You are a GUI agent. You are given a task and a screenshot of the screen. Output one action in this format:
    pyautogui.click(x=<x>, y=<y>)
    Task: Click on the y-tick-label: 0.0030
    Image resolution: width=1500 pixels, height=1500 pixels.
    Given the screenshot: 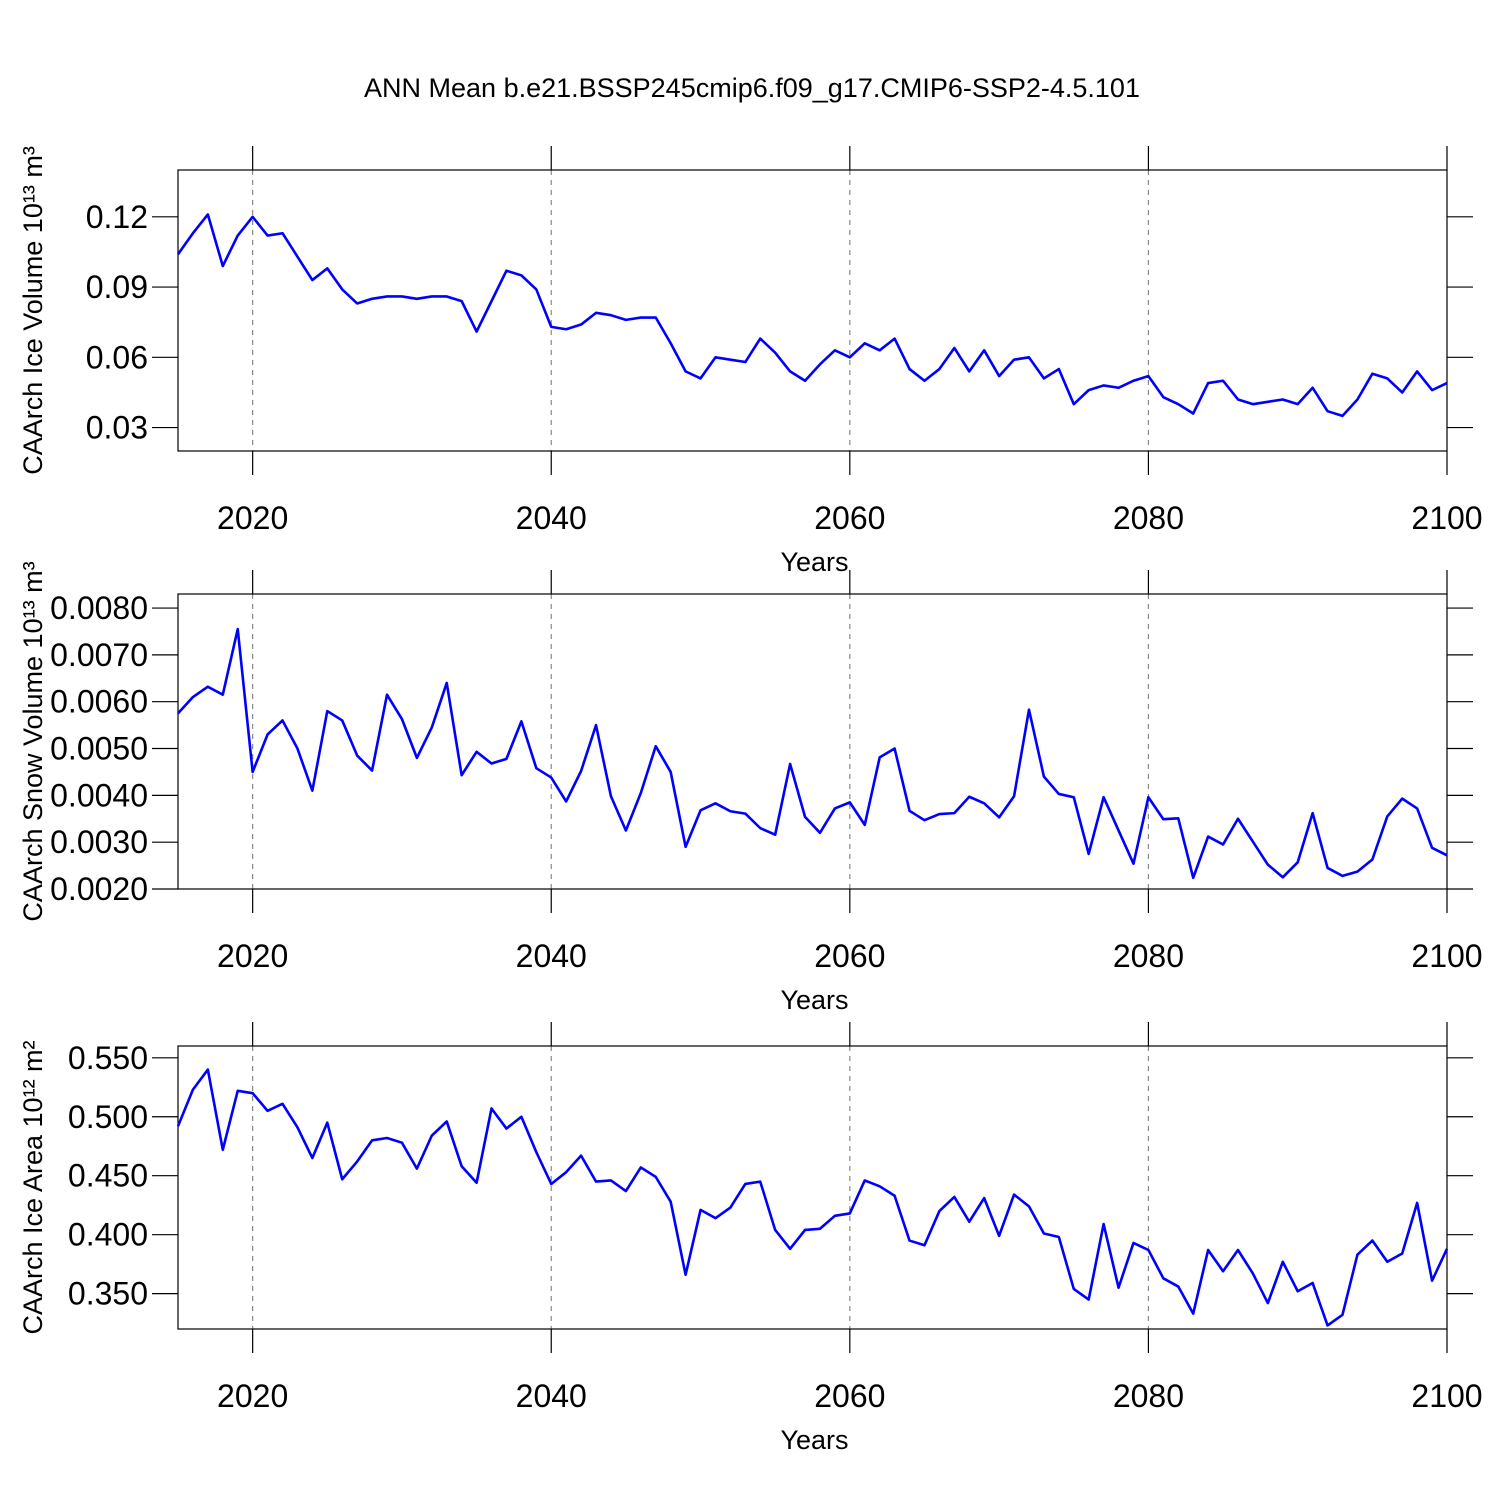 What is the action you would take?
    pyautogui.click(x=99, y=842)
    